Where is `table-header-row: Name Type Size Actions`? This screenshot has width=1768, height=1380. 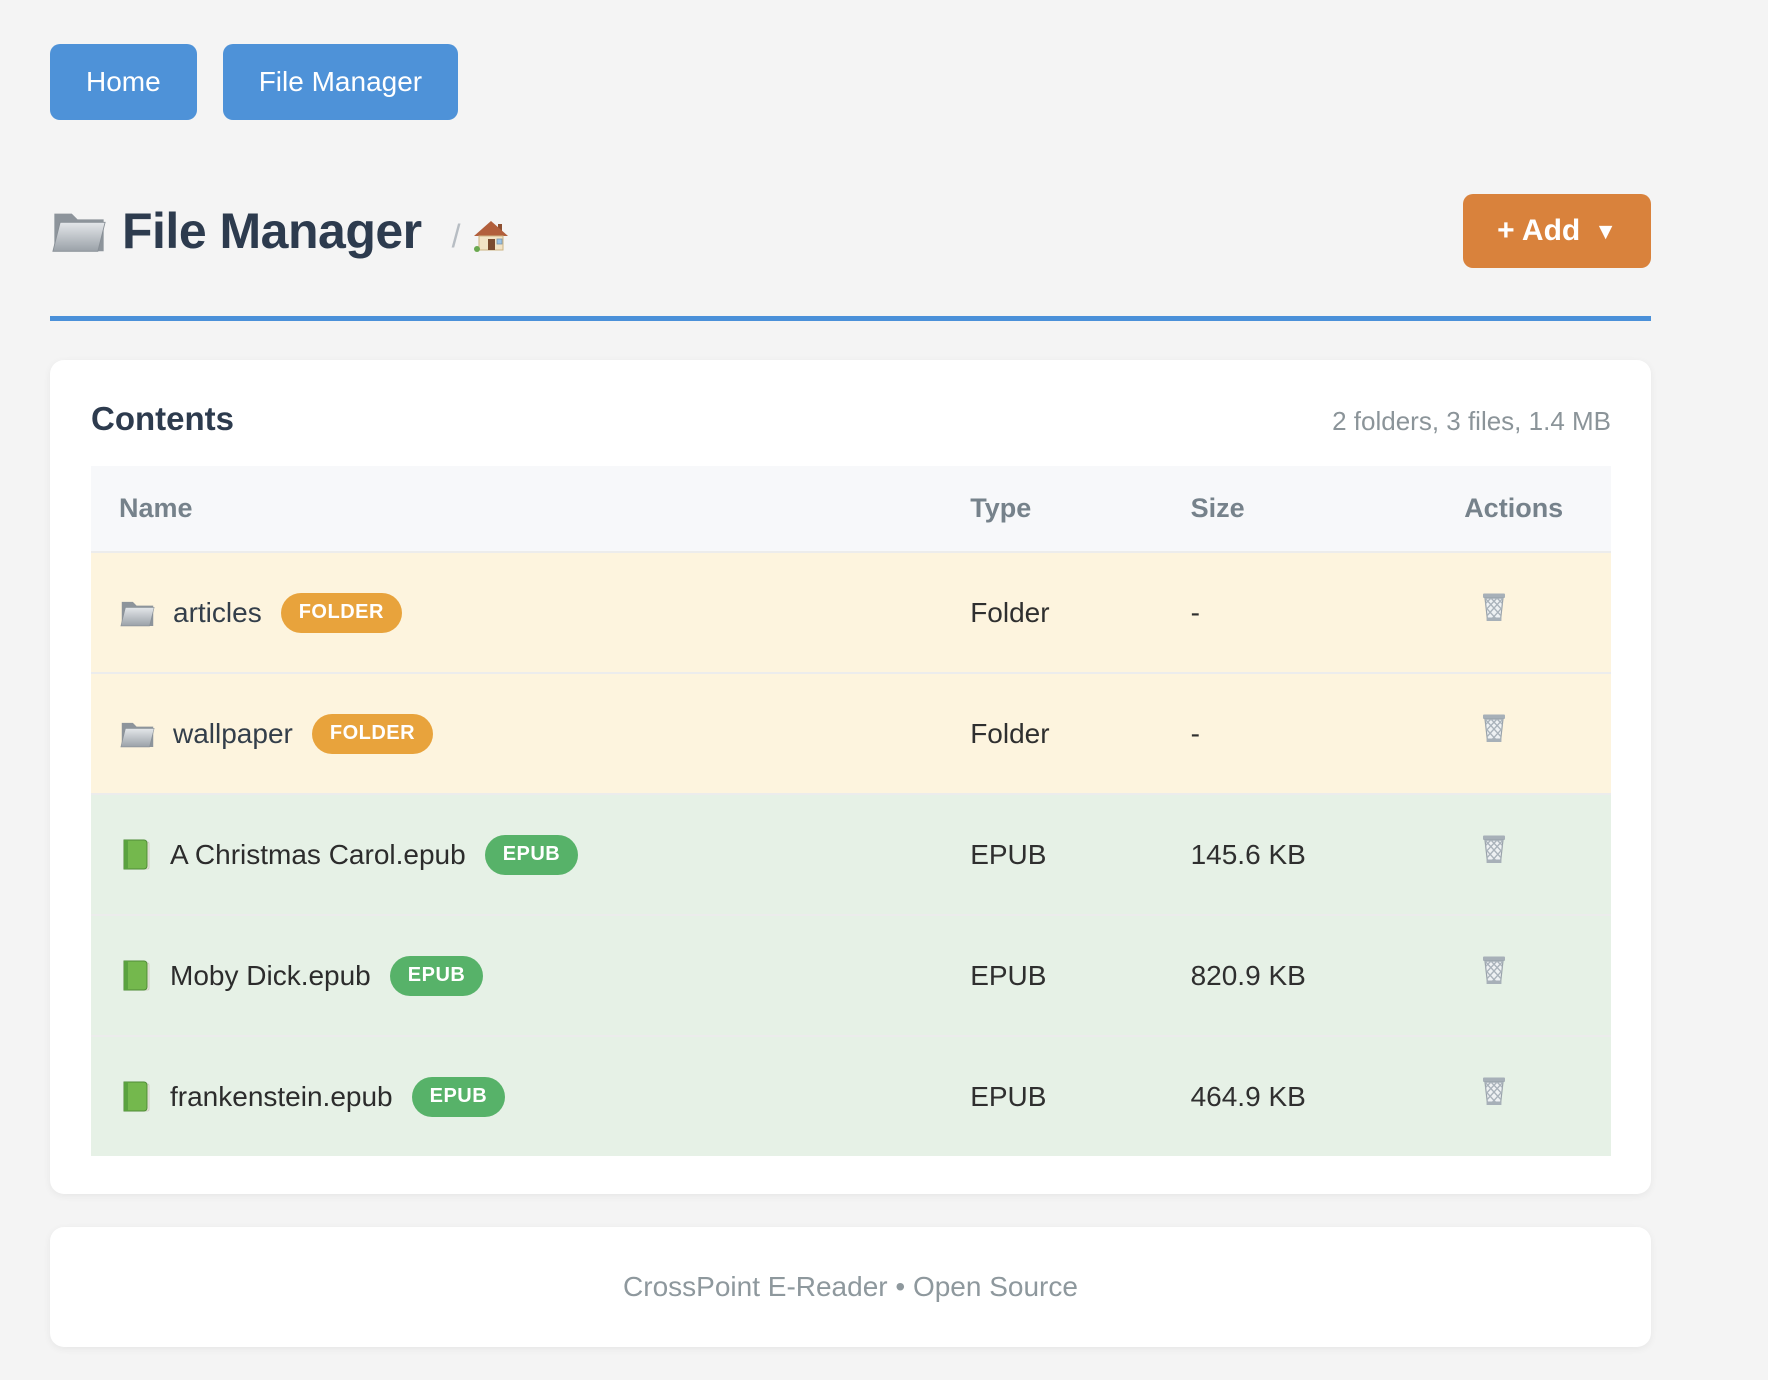 table-header-row: Name Type Size Actions is located at coordinates (851, 509).